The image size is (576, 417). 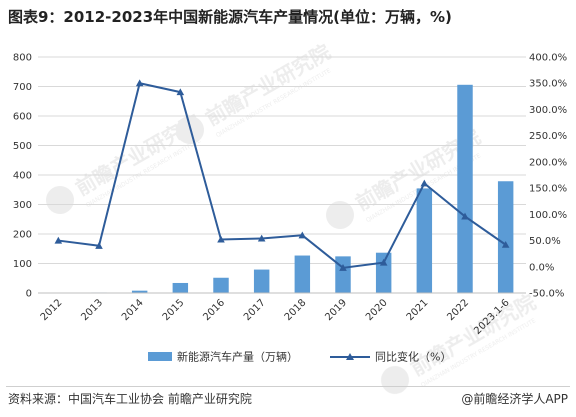 I want to click on y-left-tick-label: 400, so click(x=22, y=176).